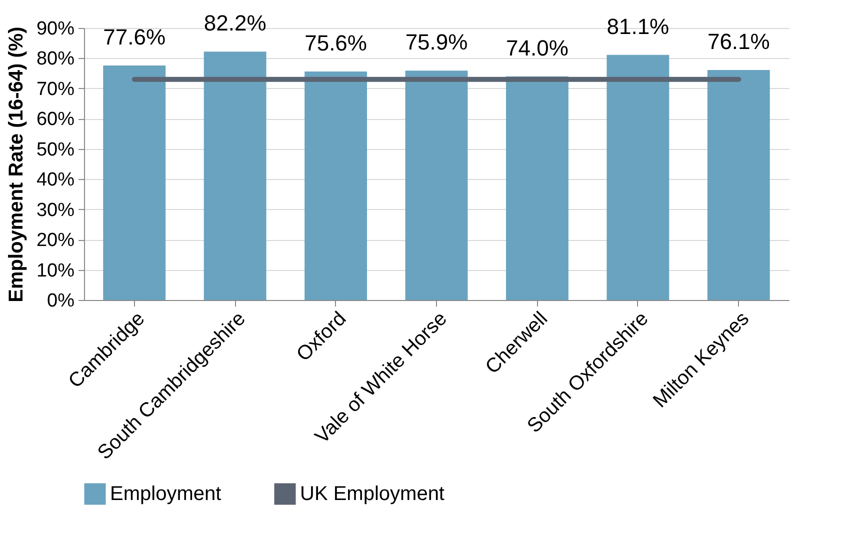 The image size is (846, 548). Describe the element at coordinates (16, 164) in the screenshot. I see `y-axis-title: Employment Rate (16-64) (%)` at that location.